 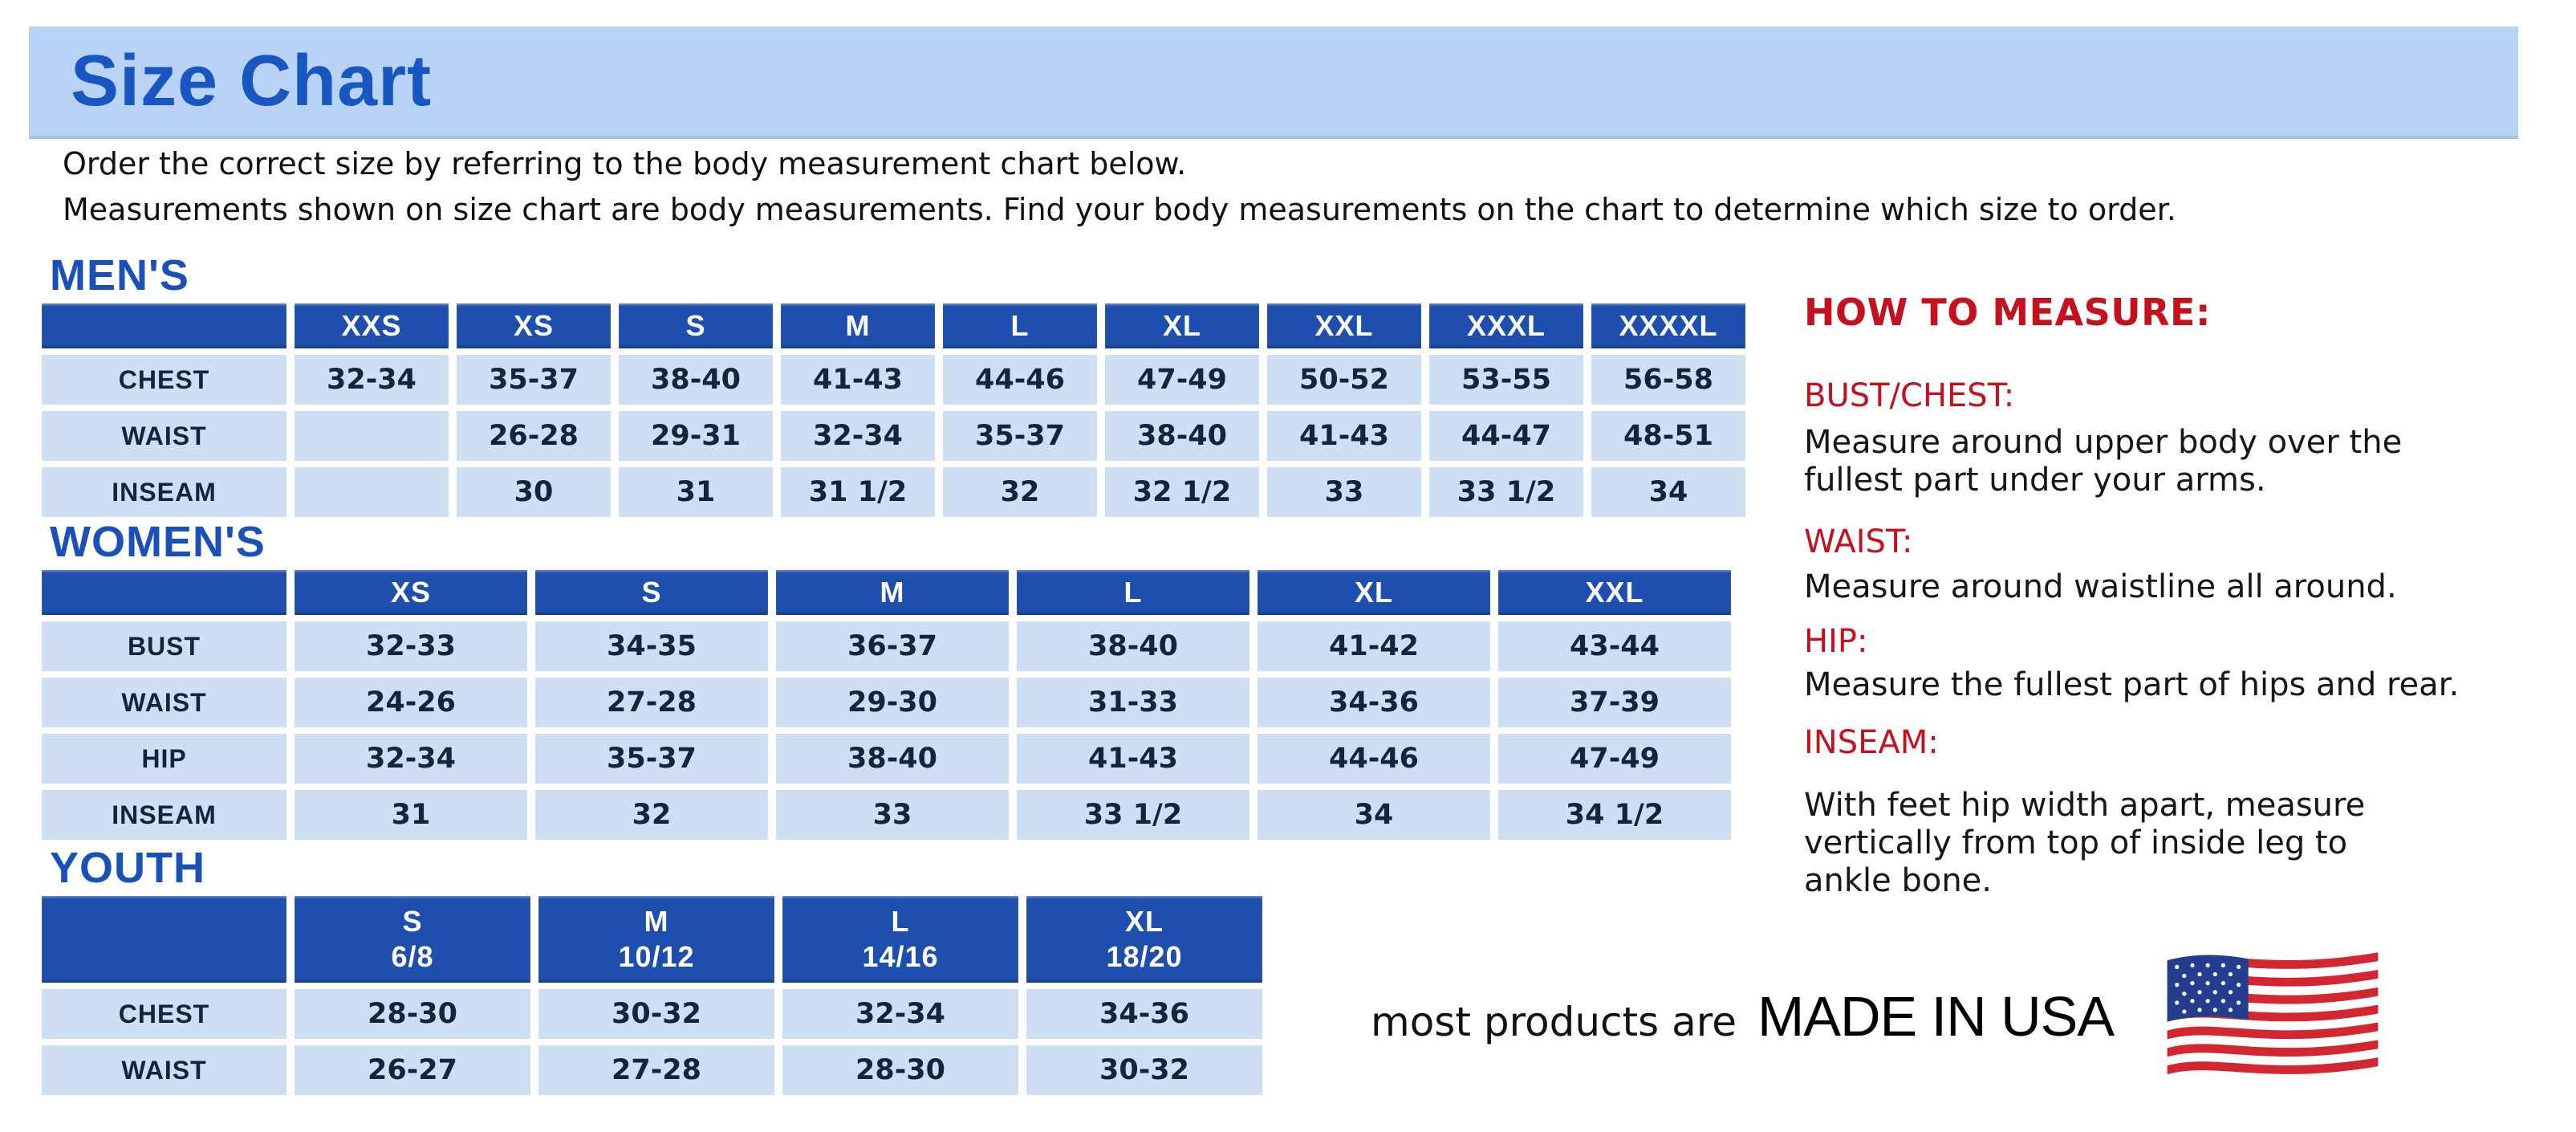 What do you see at coordinates (652, 593) in the screenshot?
I see `column-header-cell: S` at bounding box center [652, 593].